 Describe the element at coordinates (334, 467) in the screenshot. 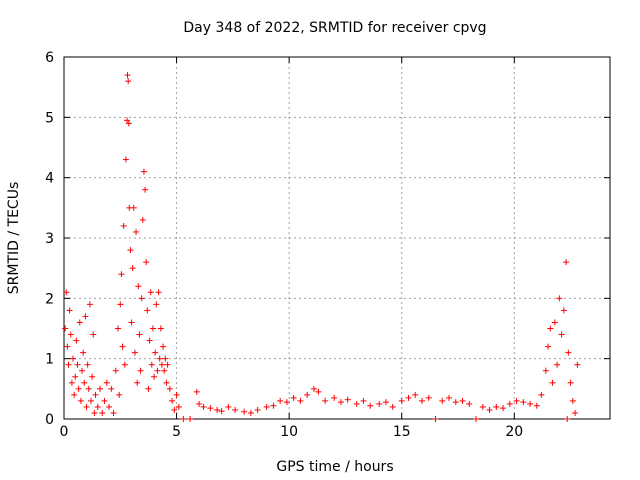

I see `x-axis-label: GPS time / hours` at that location.